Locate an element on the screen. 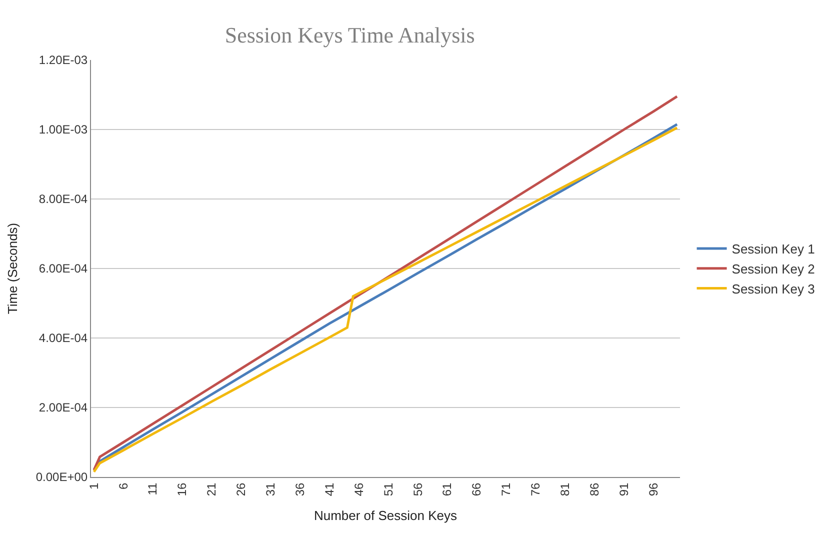 This screenshot has height=537, width=833. x-tick-label: 31 is located at coordinates (271, 489).